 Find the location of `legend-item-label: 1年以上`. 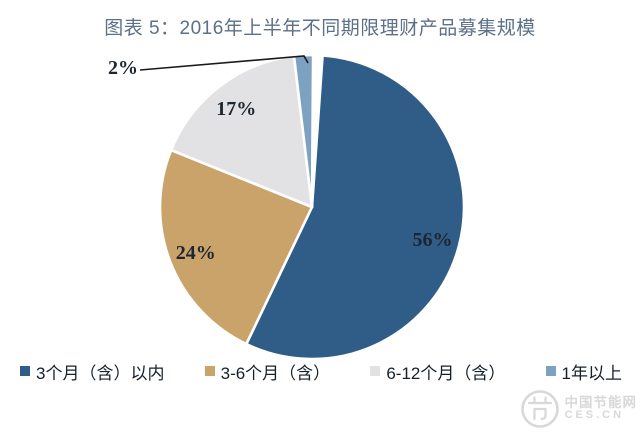

legend-item-label: 1年以上 is located at coordinates (591, 373).